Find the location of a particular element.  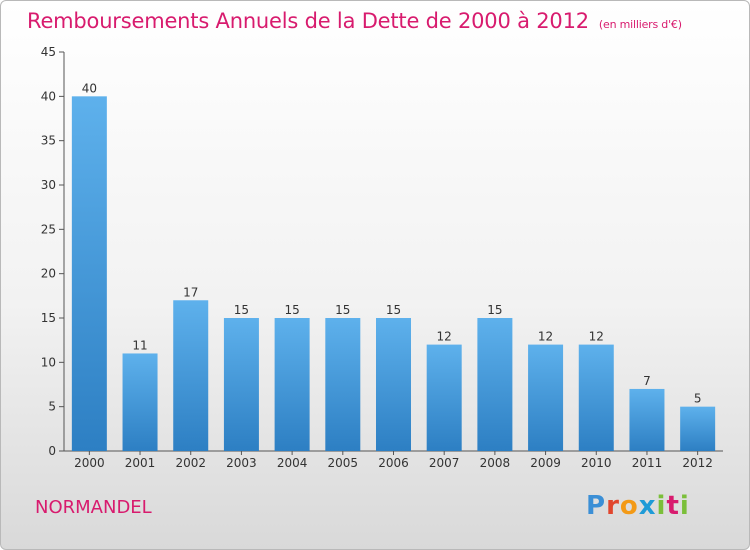

x-tick-label: 2007 is located at coordinates (444, 463).